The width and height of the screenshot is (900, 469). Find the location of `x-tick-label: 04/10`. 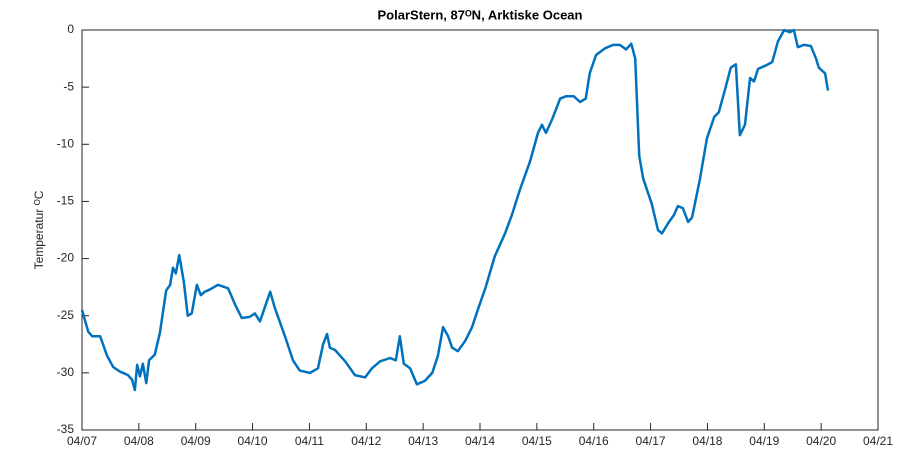

x-tick-label: 04/10 is located at coordinates (253, 441).